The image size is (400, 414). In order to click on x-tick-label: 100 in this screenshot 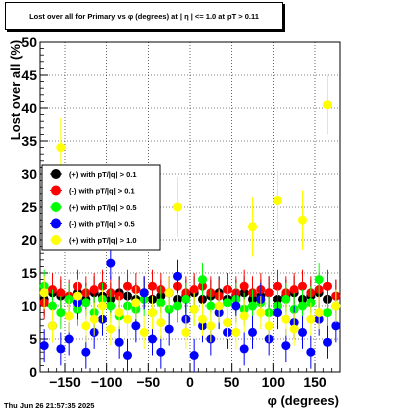, I will do `click(274, 382)`.